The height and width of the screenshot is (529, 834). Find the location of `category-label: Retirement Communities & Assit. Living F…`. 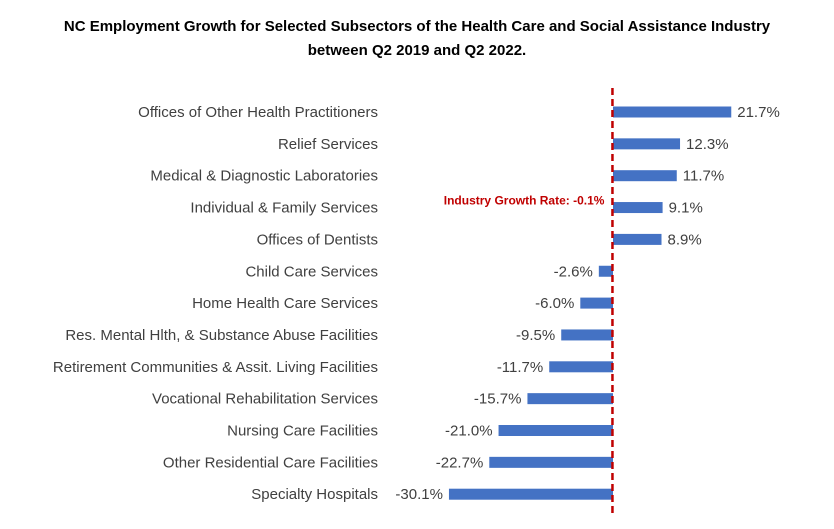

category-label: Retirement Communities & Assit. Living F… is located at coordinates (215, 367).